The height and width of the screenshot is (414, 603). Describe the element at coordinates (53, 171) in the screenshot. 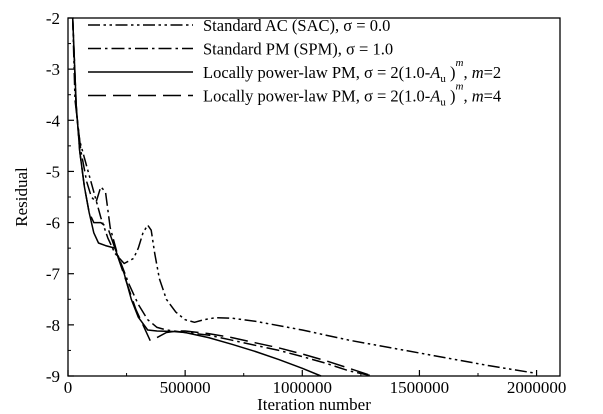

I see `y-tick-label: -5` at that location.